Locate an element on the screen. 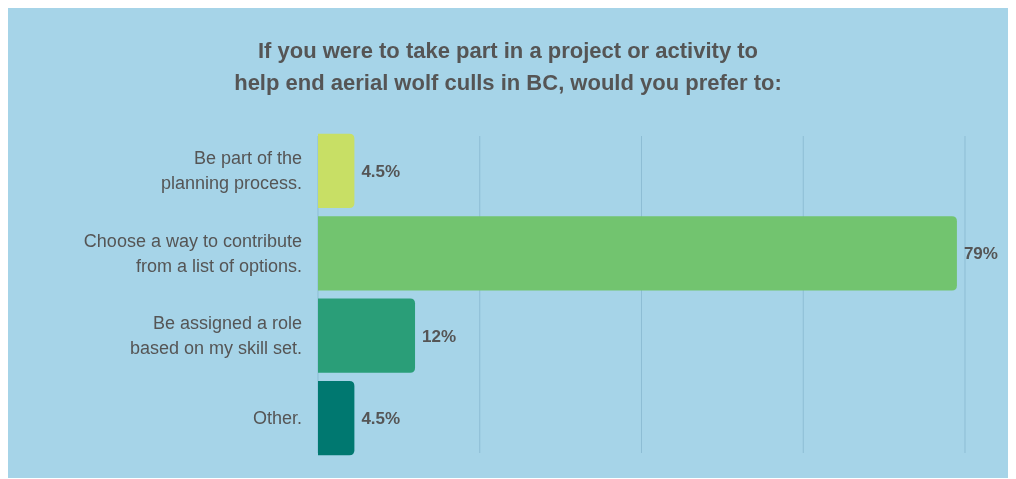 The image size is (1016, 479). y-tick-label: Be part of the planning process. is located at coordinates (231, 171).